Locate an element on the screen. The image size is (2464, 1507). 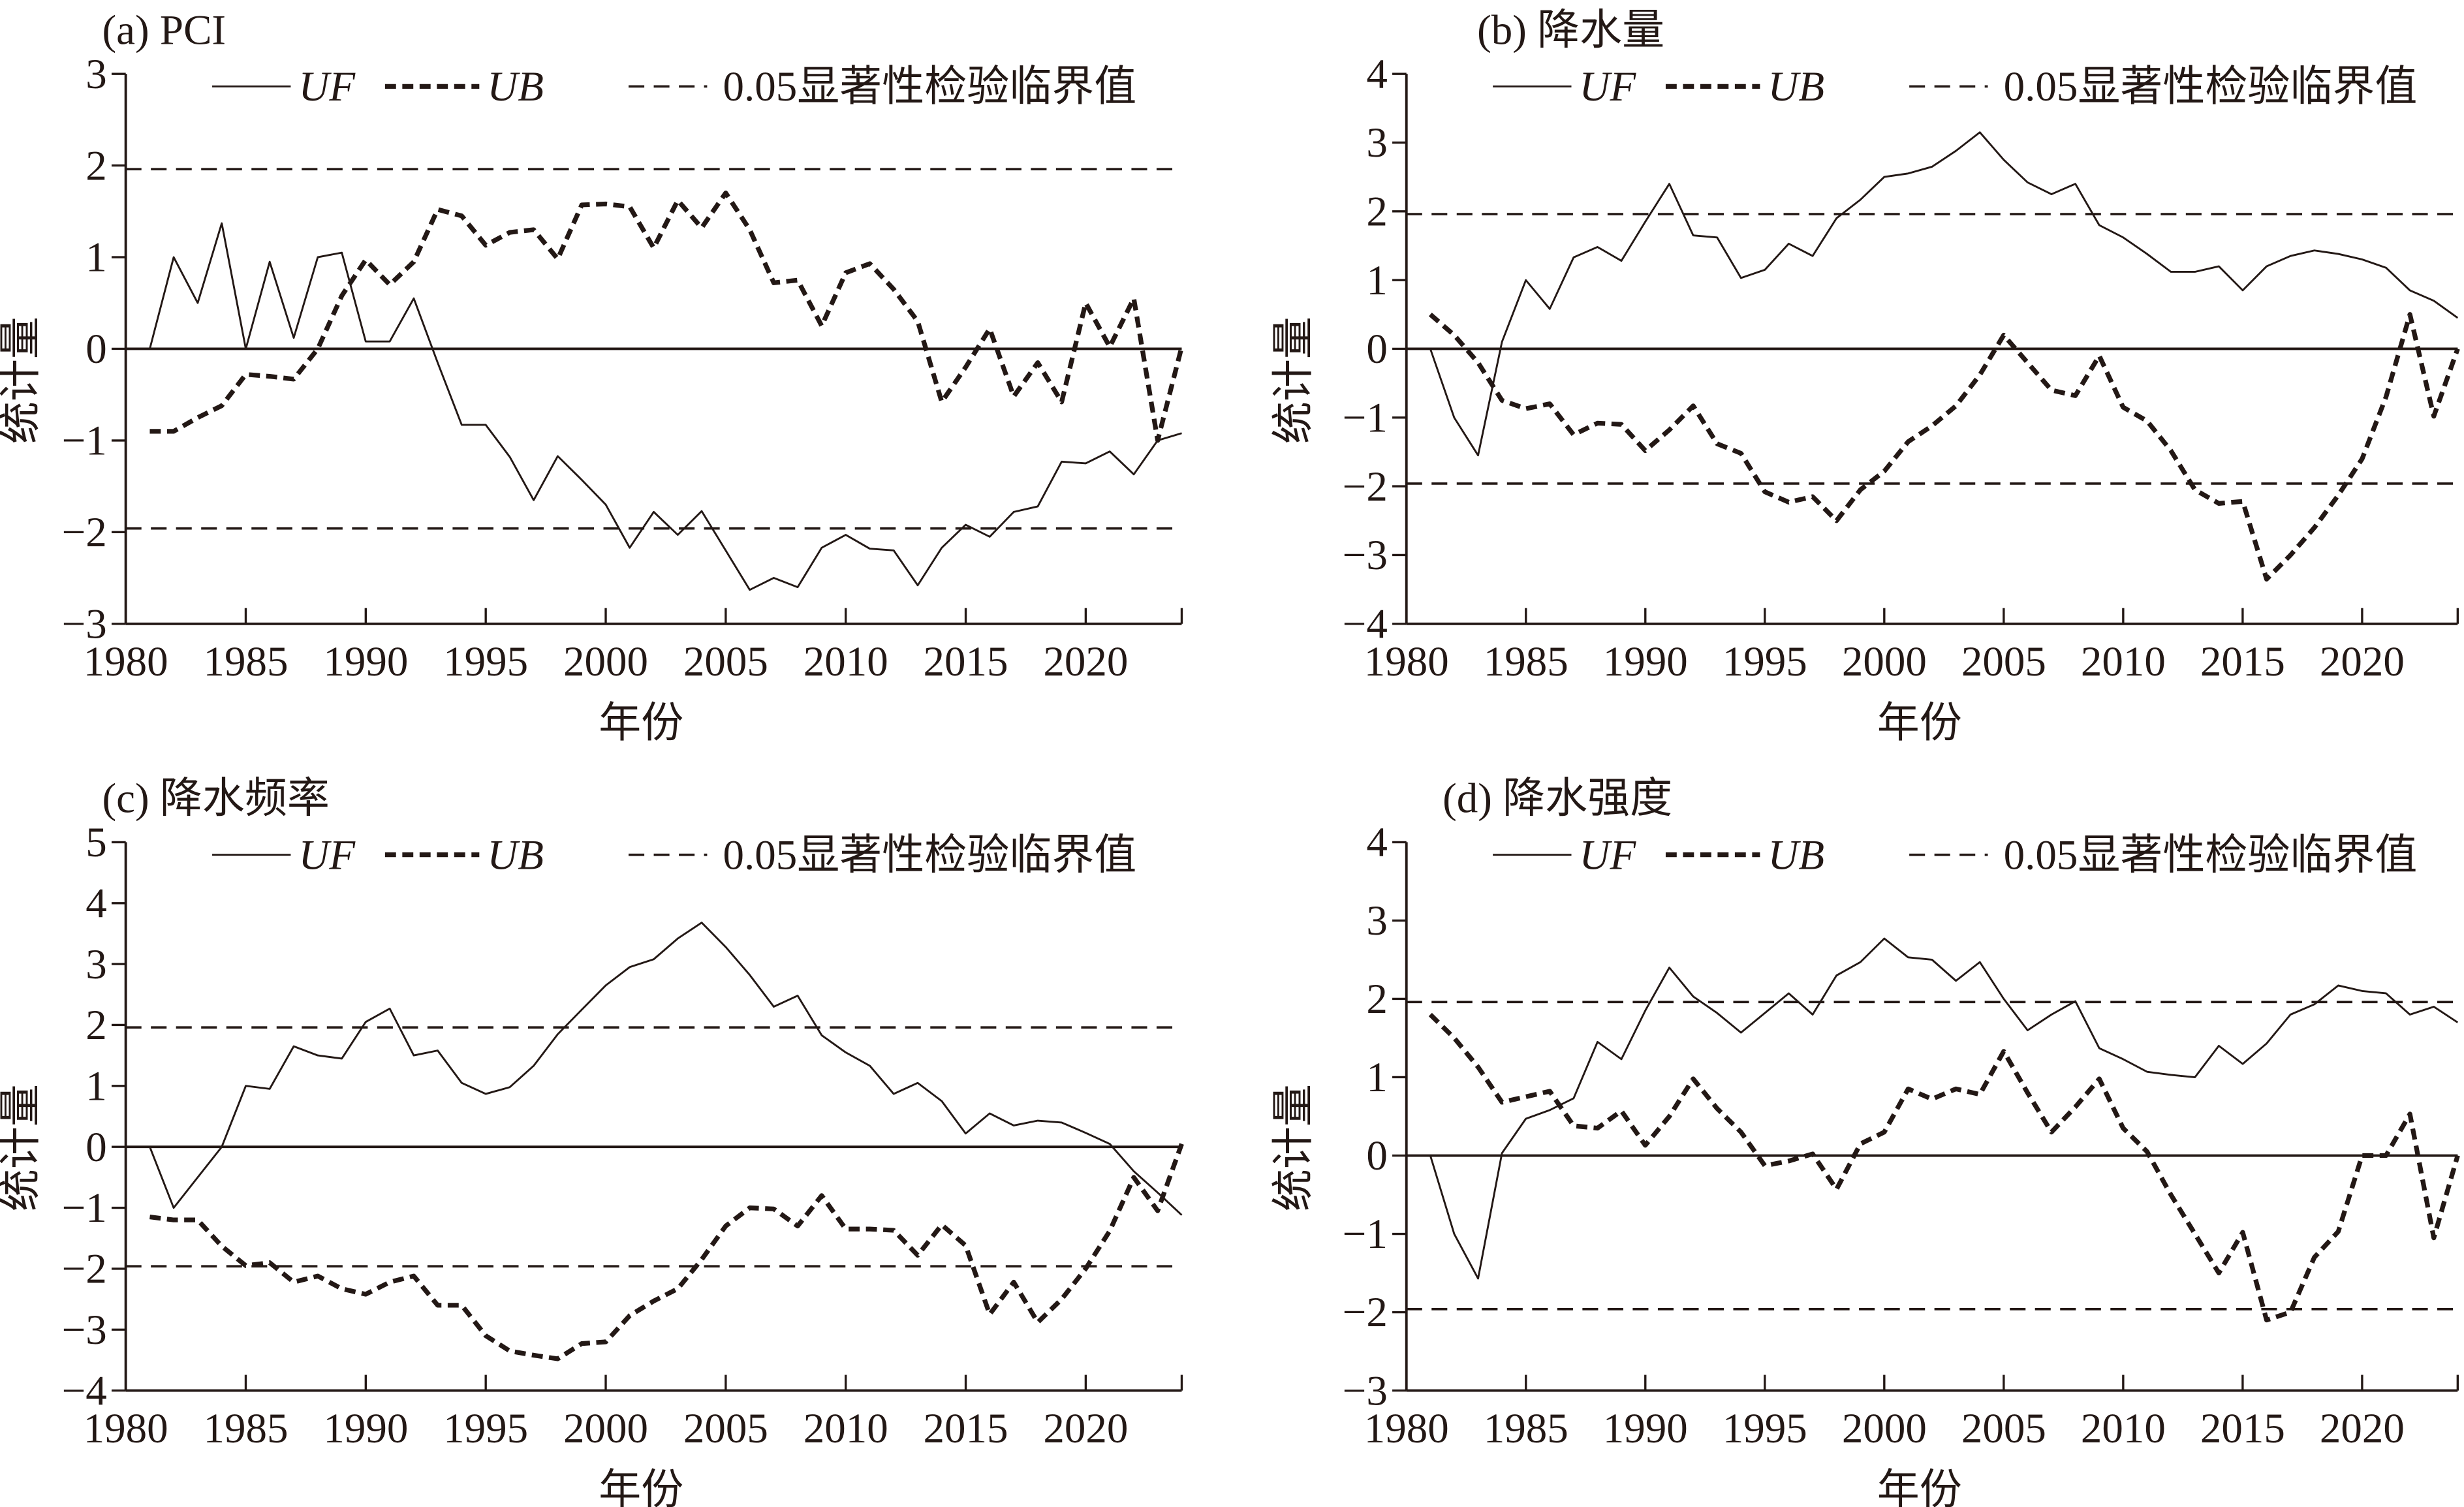
chart-title: (a) PCI is located at coordinates (164, 30).